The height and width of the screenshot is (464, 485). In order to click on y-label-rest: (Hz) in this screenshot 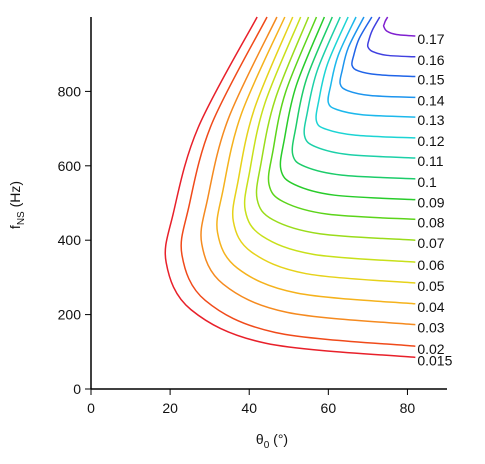, I will do `click(15, 196)`.